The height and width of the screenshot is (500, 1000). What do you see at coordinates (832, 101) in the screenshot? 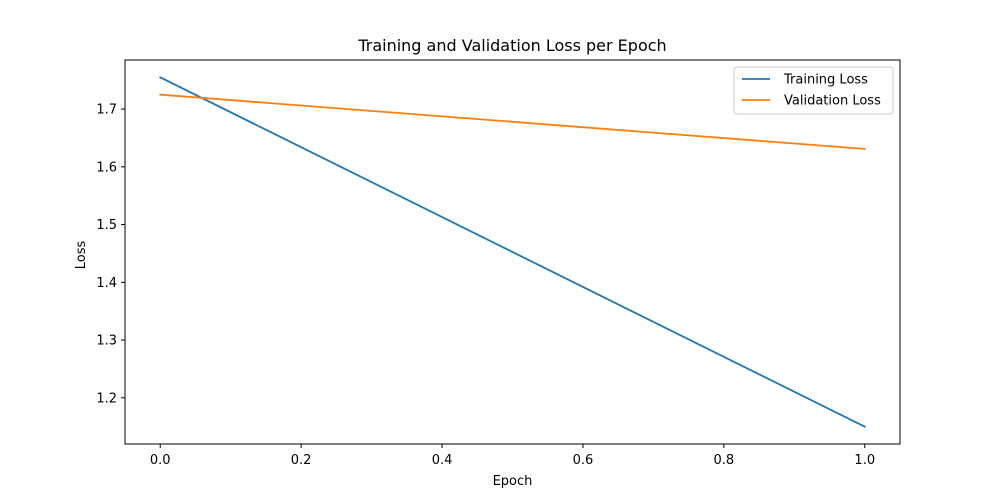
I see `legend-label-1: Validation Loss` at bounding box center [832, 101].